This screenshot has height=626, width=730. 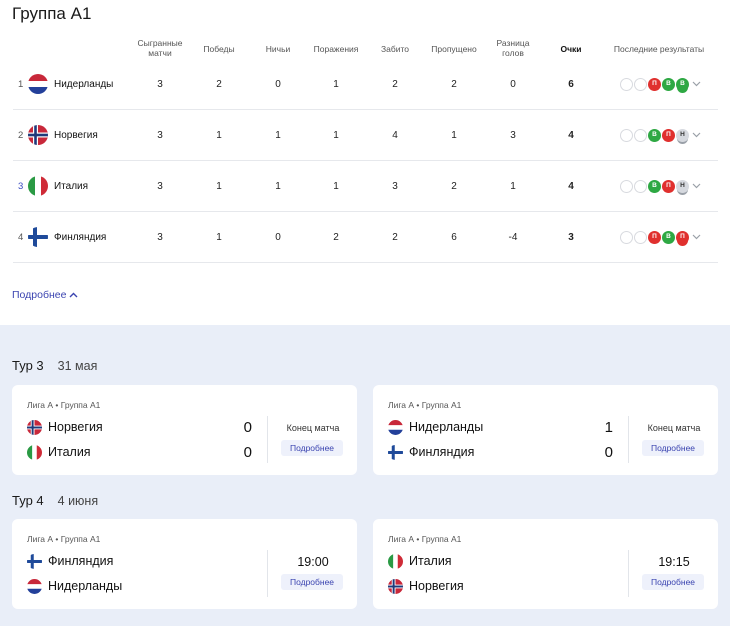 What do you see at coordinates (336, 84) in the screenshot?
I see `cell-losses: 1` at bounding box center [336, 84].